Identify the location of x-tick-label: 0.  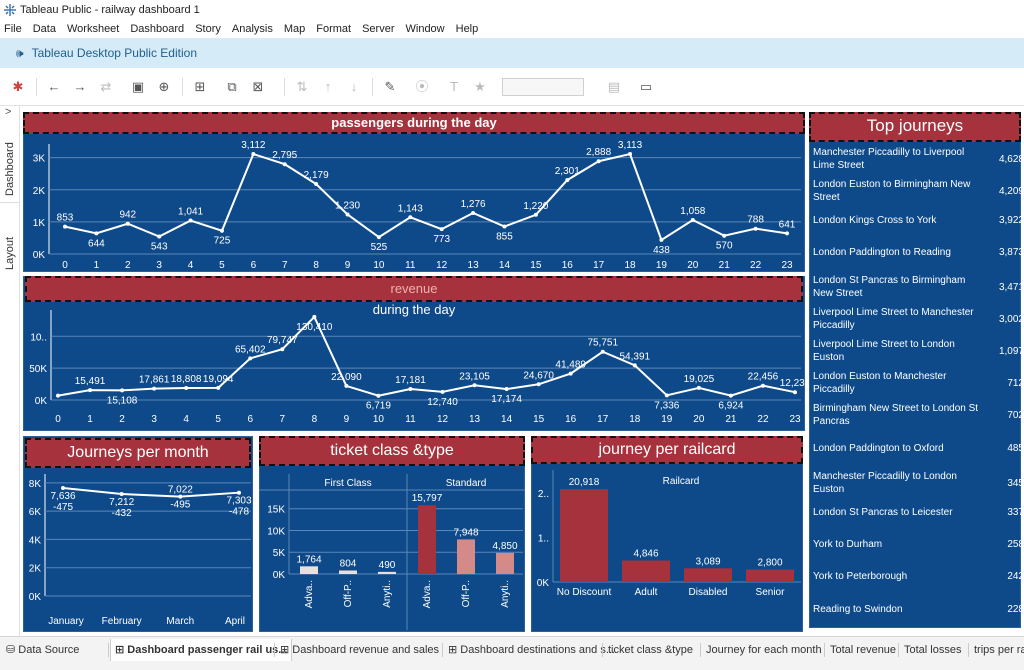
(58, 419).